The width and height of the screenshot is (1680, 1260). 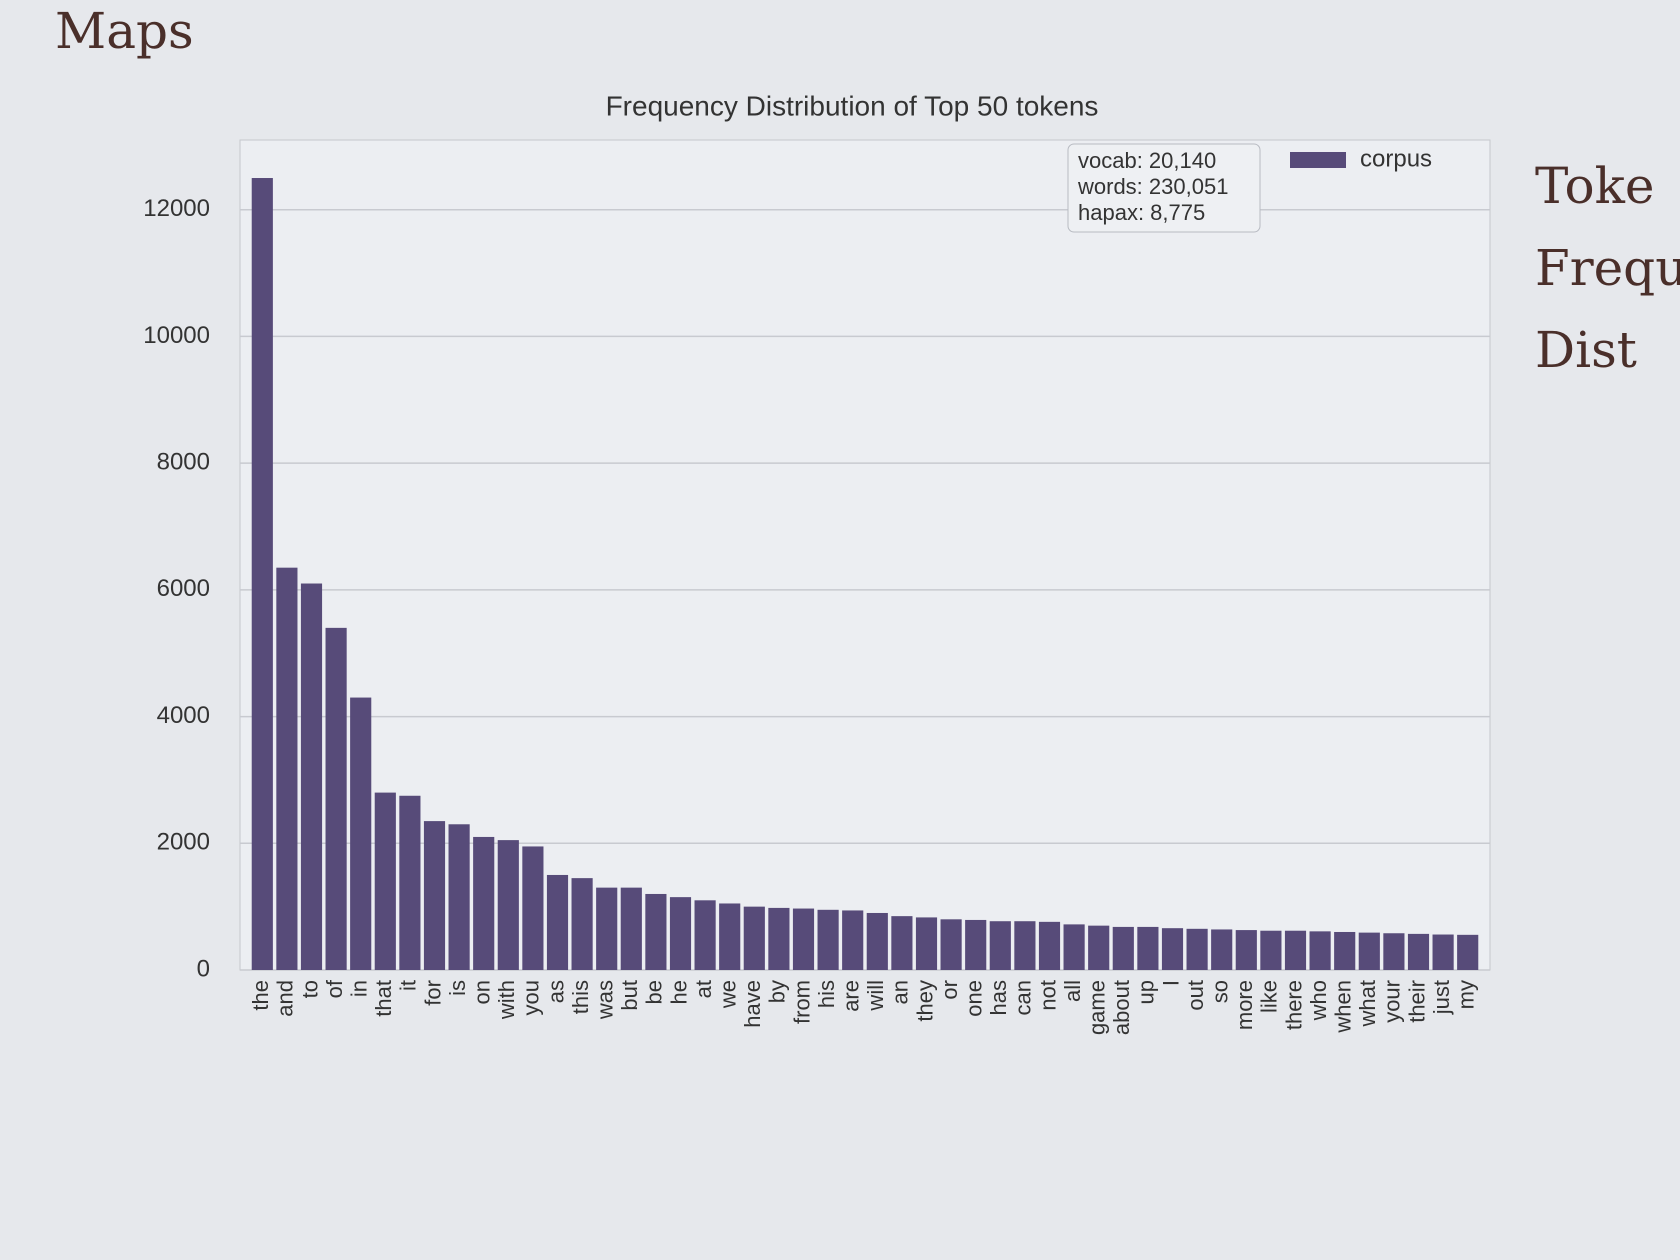 I want to click on x-tick-label: about, so click(x=1121, y=1007).